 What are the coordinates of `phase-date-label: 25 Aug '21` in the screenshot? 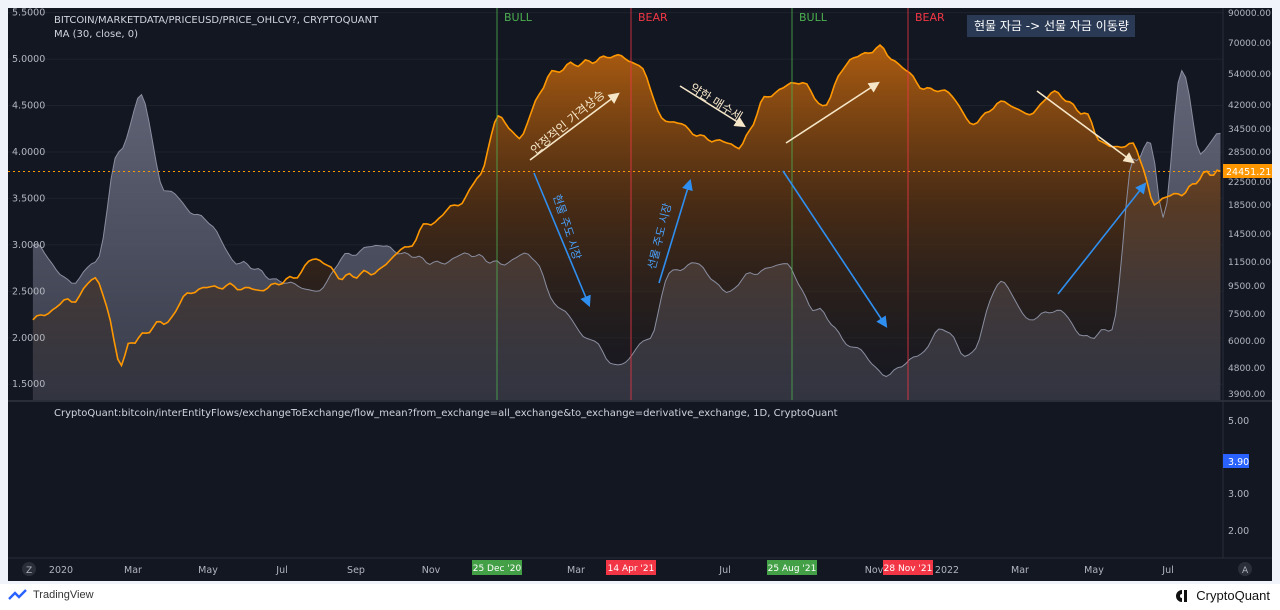 It's located at (792, 569).